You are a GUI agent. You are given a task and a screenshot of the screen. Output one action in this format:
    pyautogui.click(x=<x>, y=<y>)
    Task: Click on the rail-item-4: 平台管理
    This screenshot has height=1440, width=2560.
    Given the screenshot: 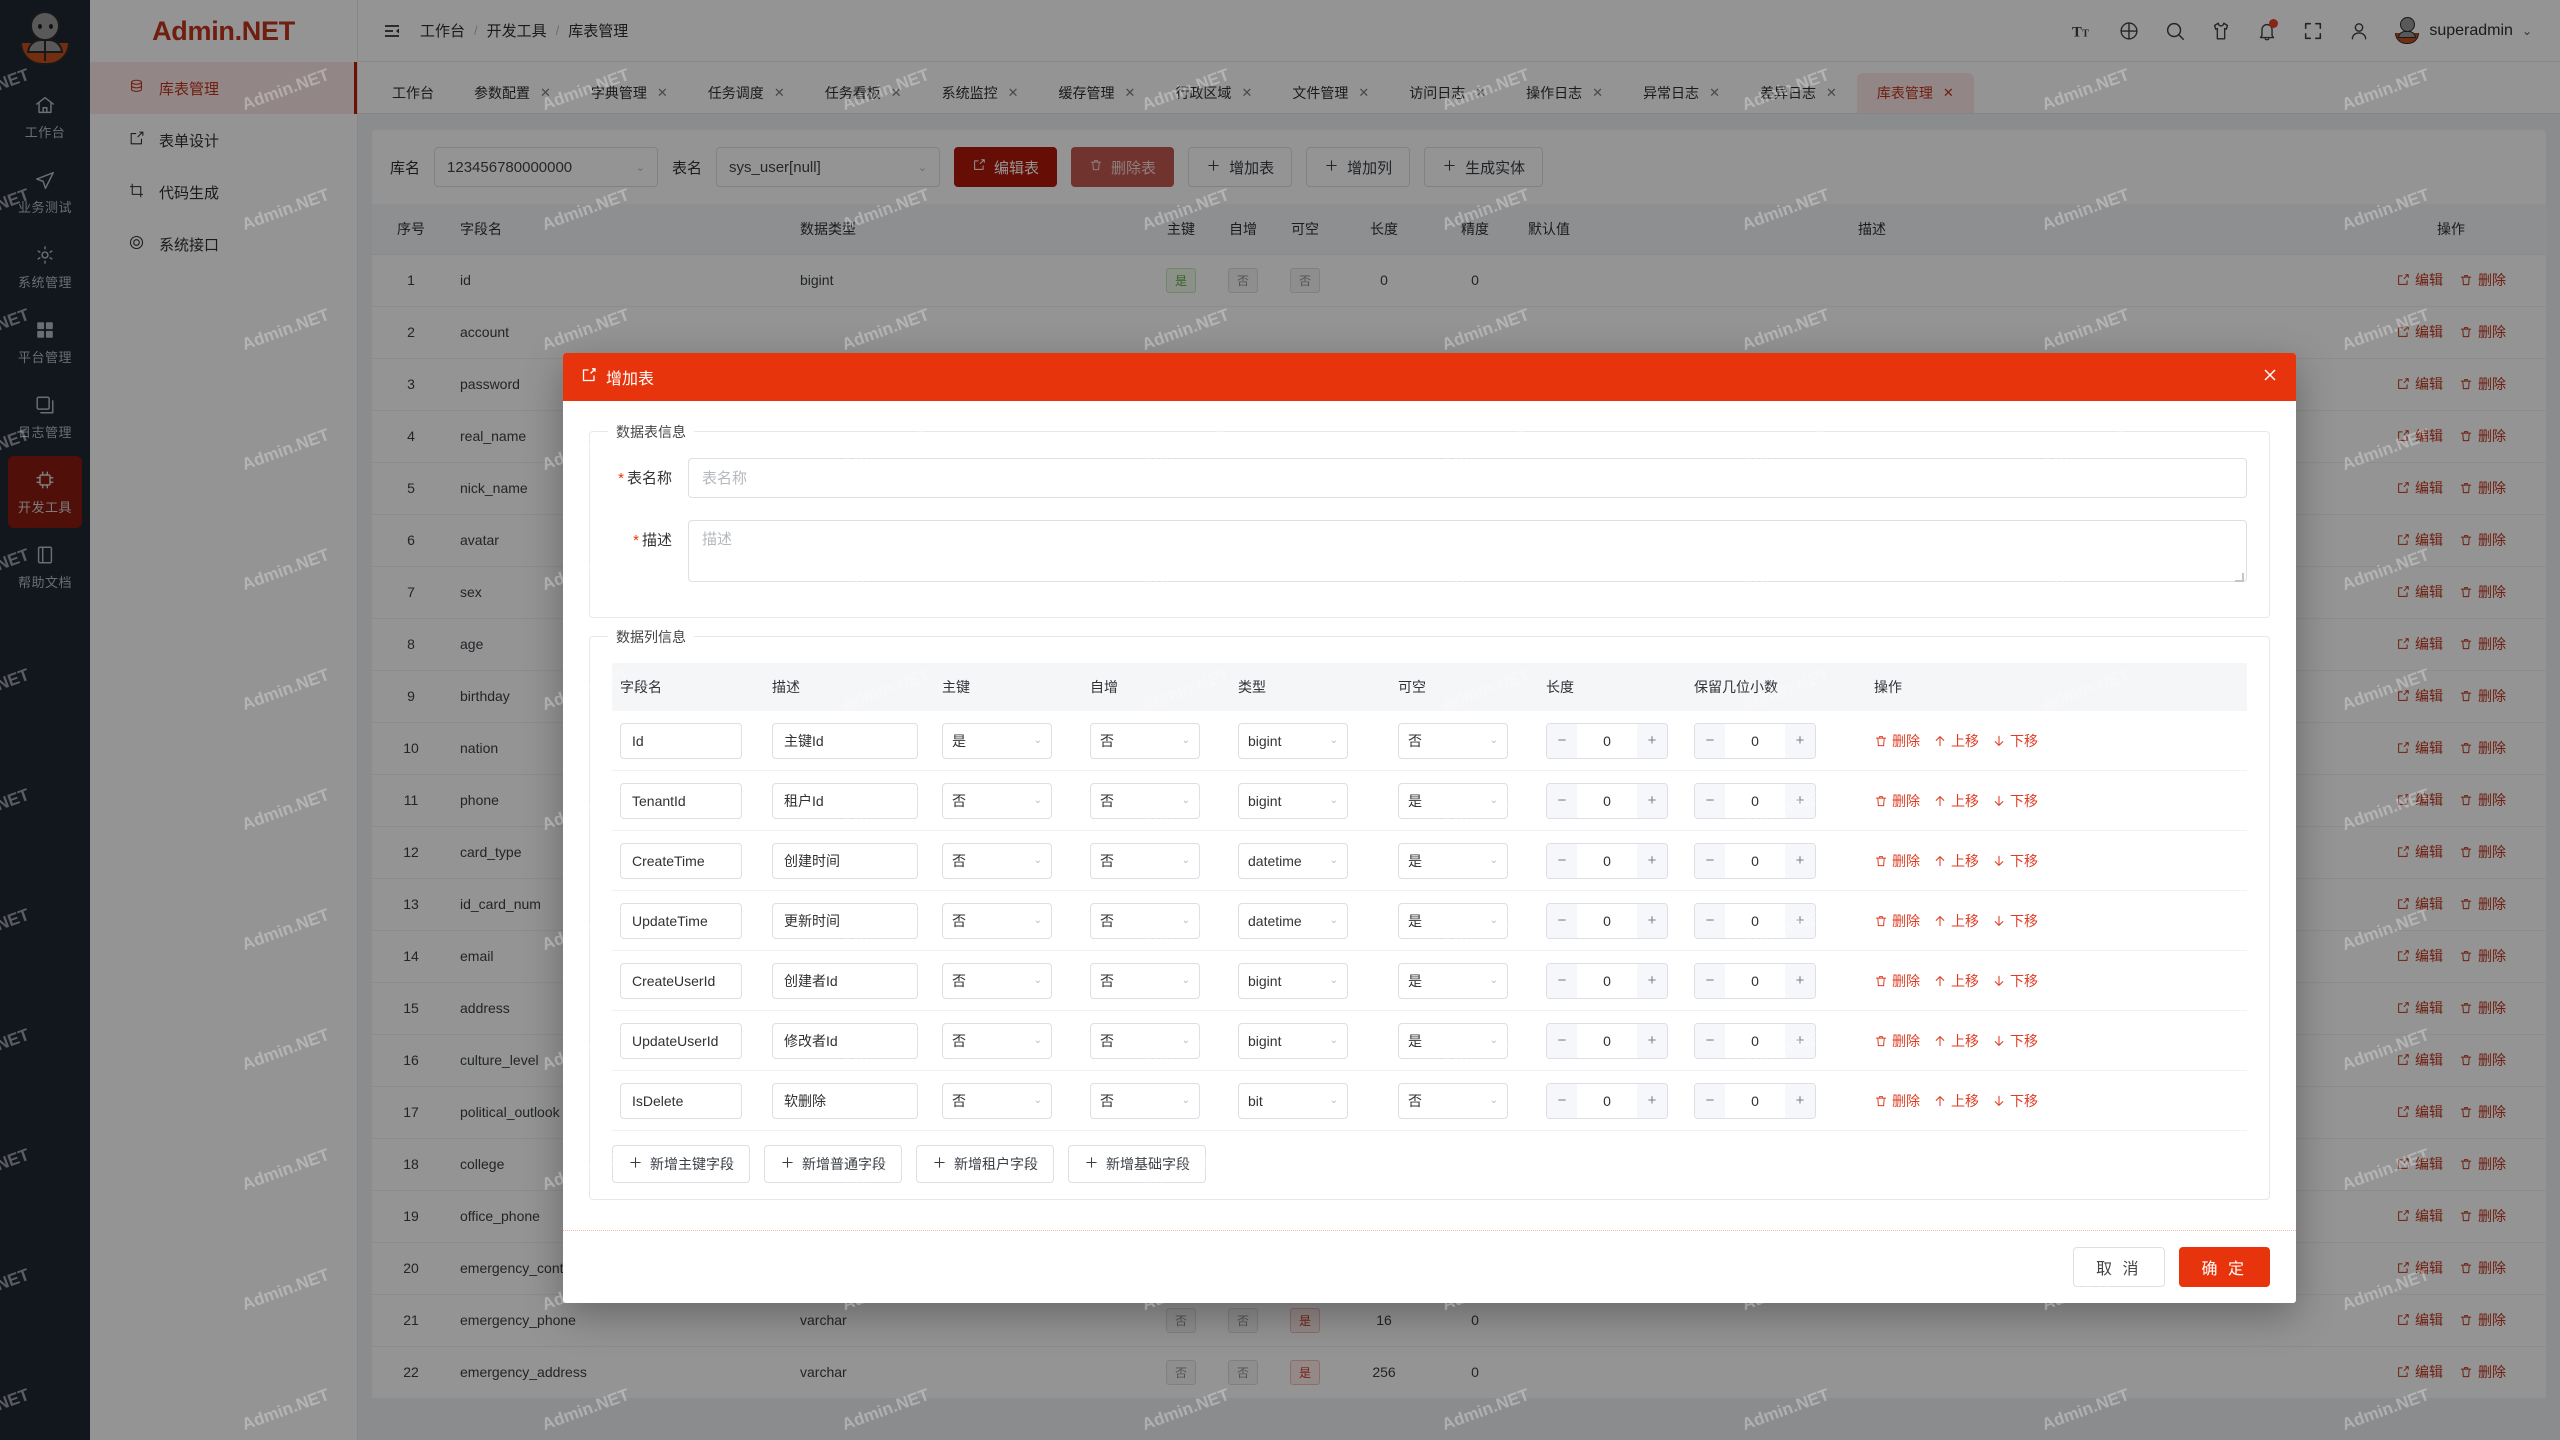 What is the action you would take?
    pyautogui.click(x=45, y=342)
    